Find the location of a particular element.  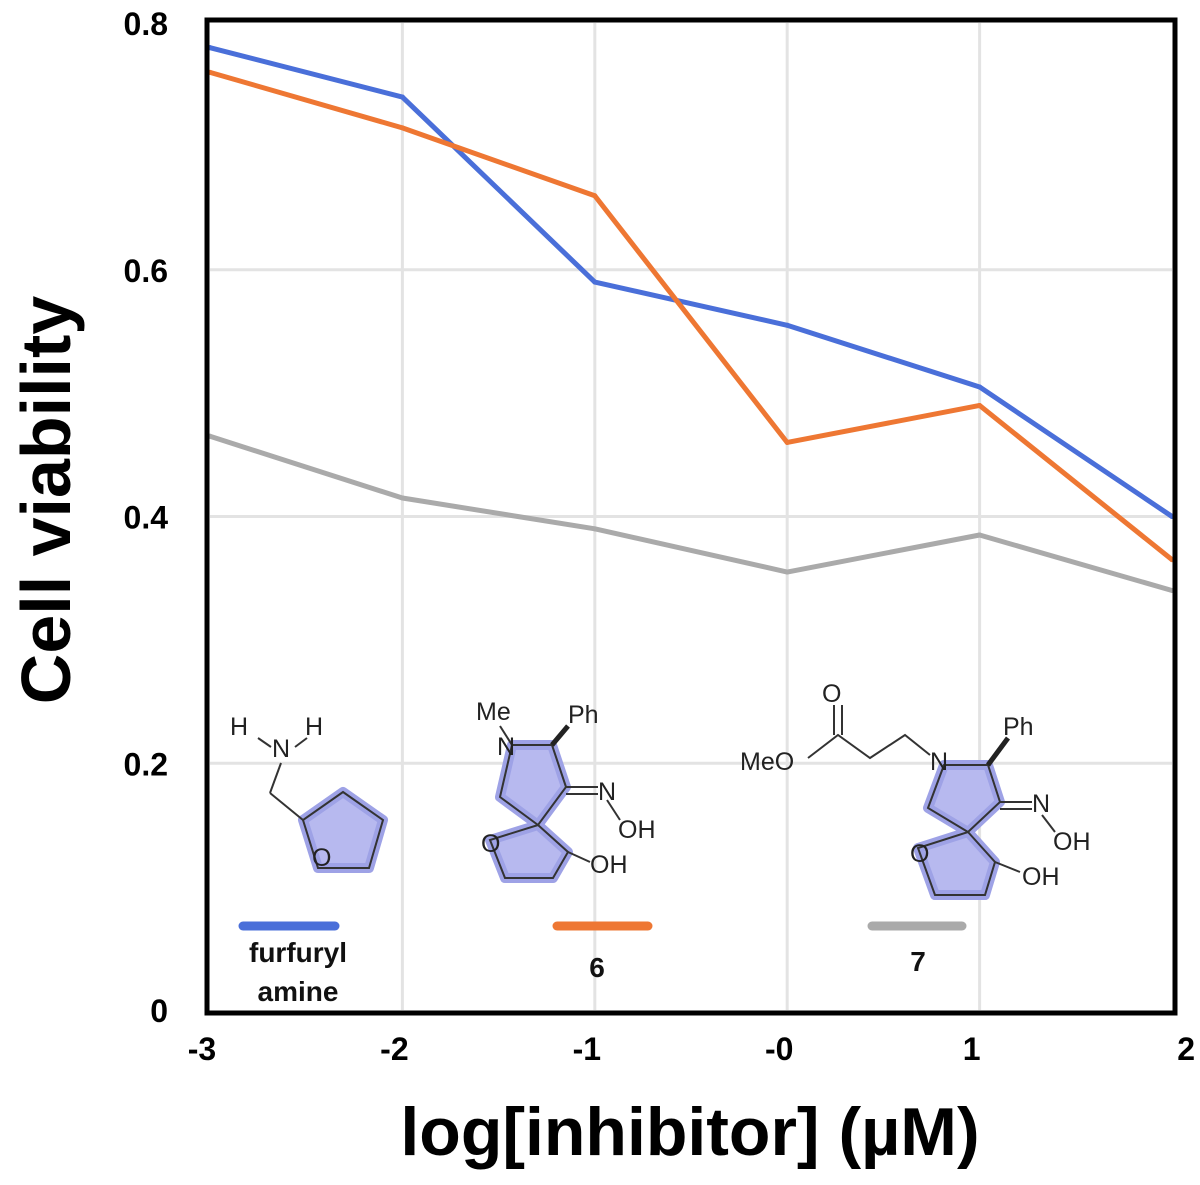

dihydrofuran-ring-highlight is located at coordinates (956, 863).